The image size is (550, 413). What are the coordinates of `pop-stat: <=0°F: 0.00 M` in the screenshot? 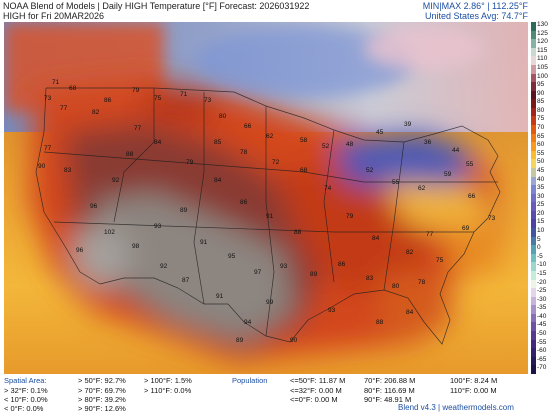 It's located at (314, 399).